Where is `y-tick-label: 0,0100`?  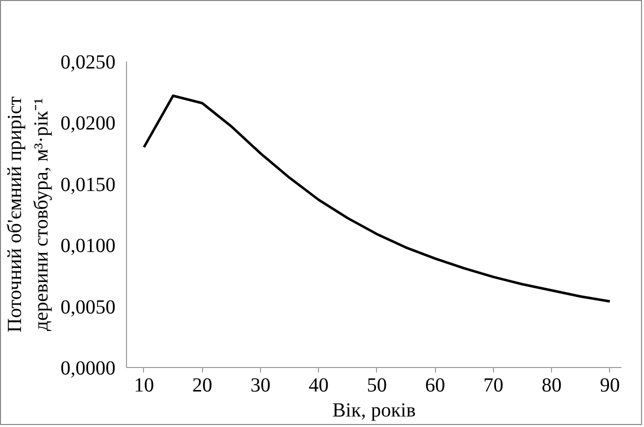
y-tick-label: 0,0100 is located at coordinates (88, 246).